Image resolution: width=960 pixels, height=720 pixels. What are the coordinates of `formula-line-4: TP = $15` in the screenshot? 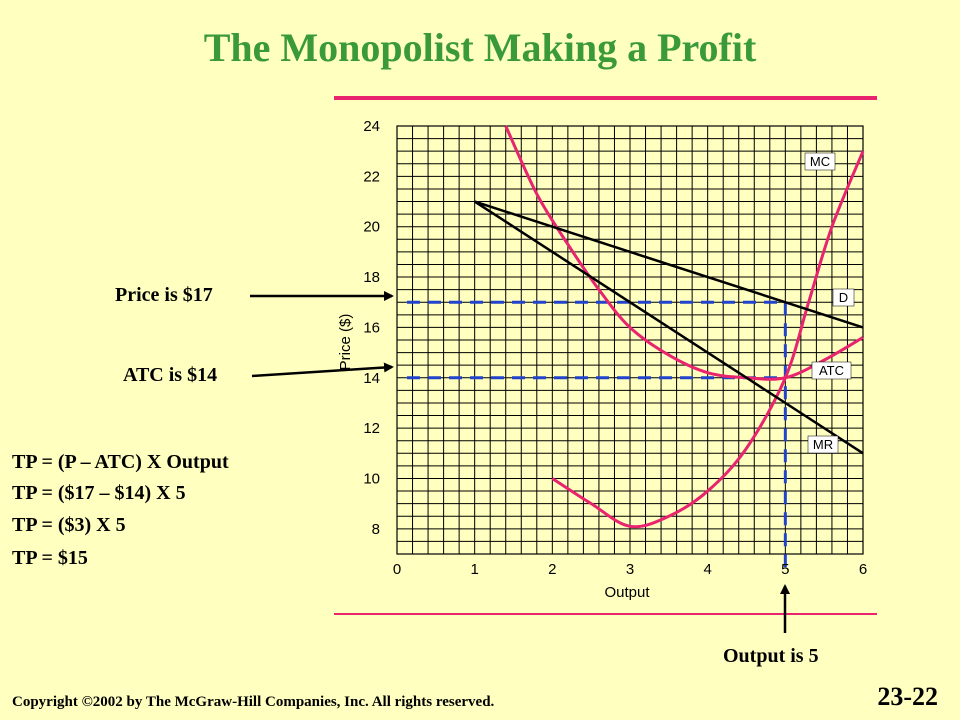 It's located at (50, 558).